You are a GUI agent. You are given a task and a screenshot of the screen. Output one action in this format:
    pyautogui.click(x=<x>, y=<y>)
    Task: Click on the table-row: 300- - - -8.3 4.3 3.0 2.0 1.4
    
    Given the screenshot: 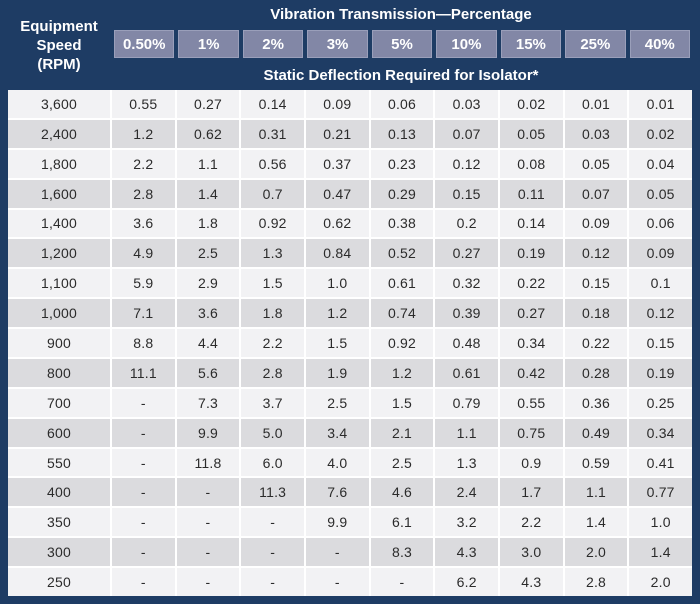 What is the action you would take?
    pyautogui.click(x=350, y=552)
    